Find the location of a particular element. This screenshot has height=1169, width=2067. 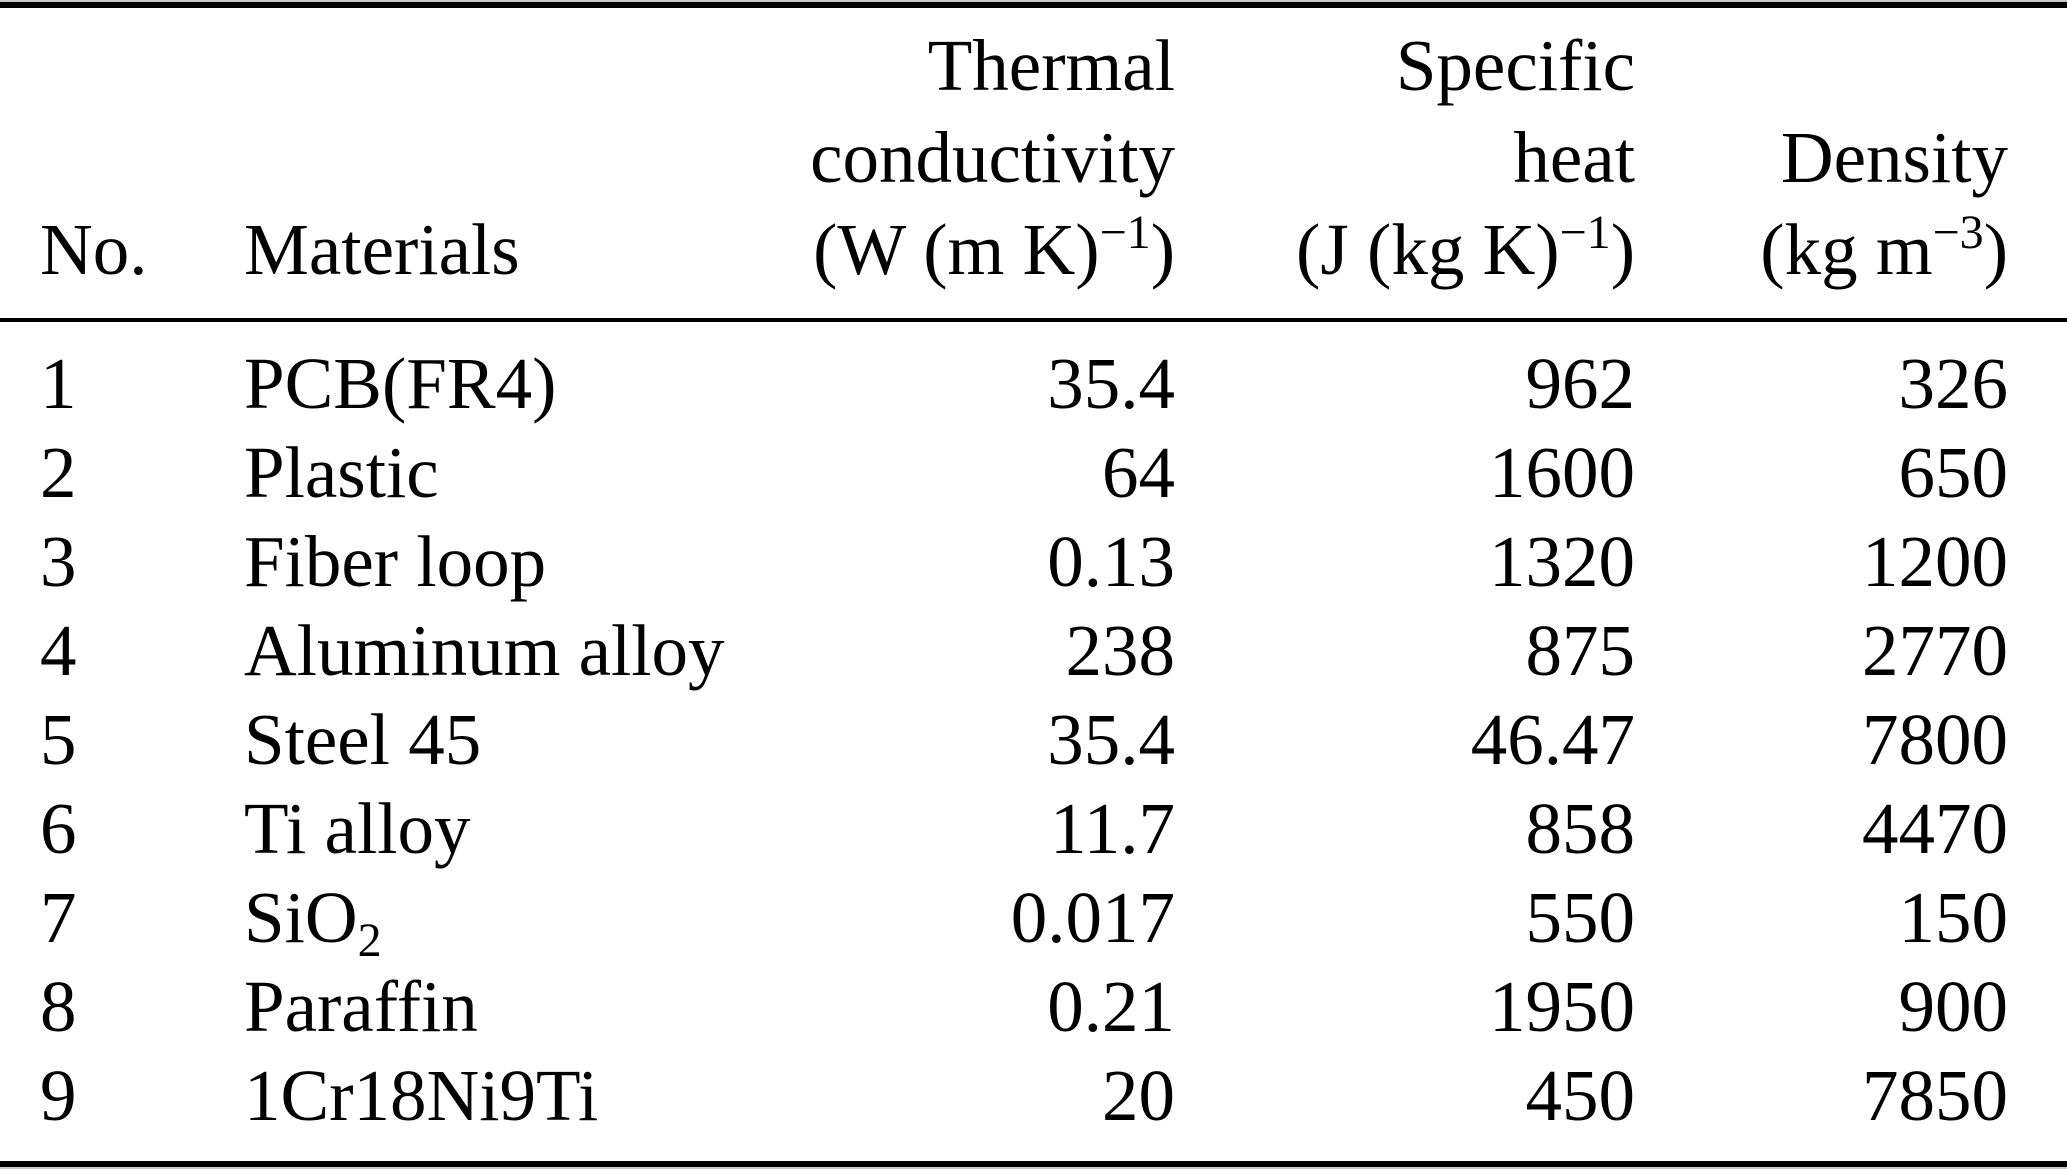

cell-specific-heat: 875 is located at coordinates (1580, 650).